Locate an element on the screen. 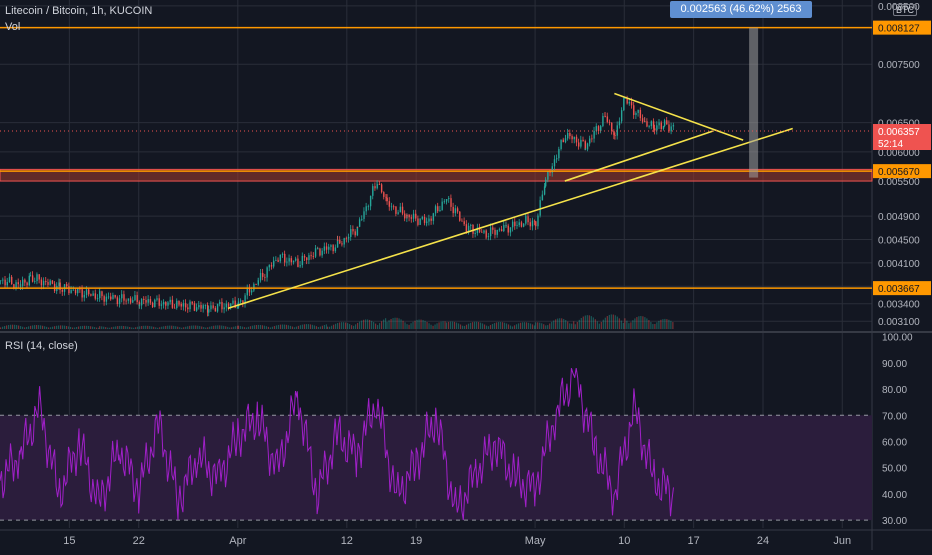  y-tick-label: 0.004500 is located at coordinates (899, 240).